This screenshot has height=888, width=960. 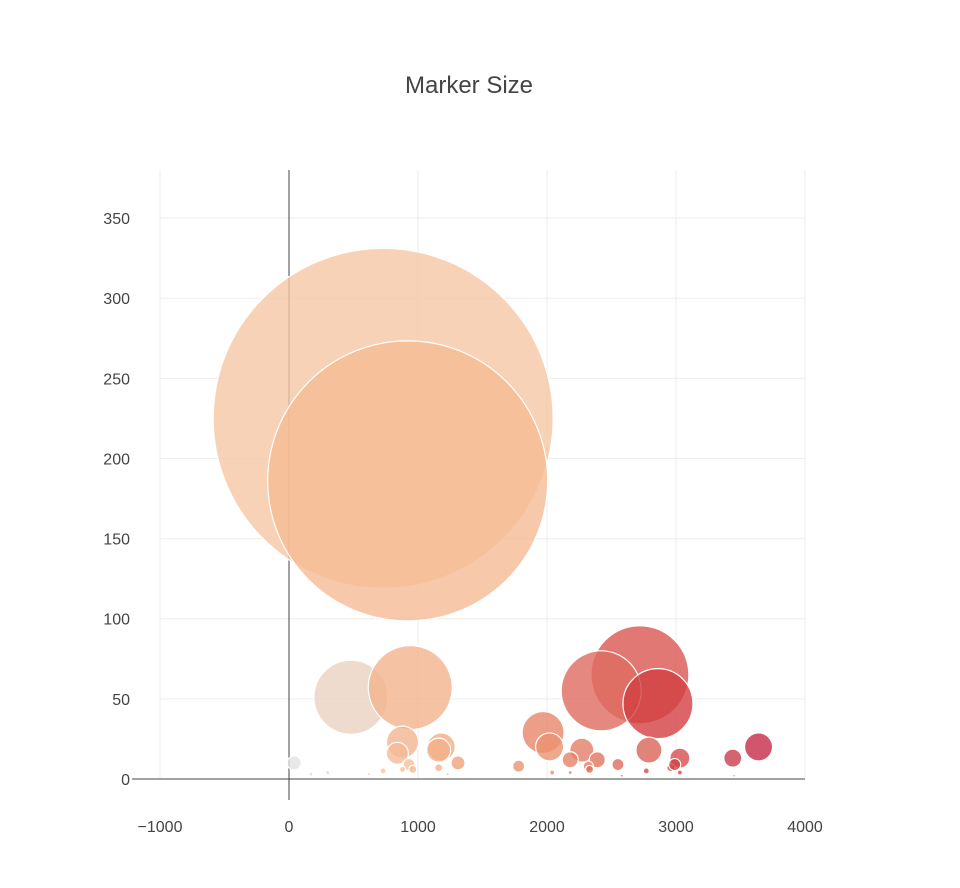 What do you see at coordinates (418, 827) in the screenshot?
I see `x-tick-label: 1000` at bounding box center [418, 827].